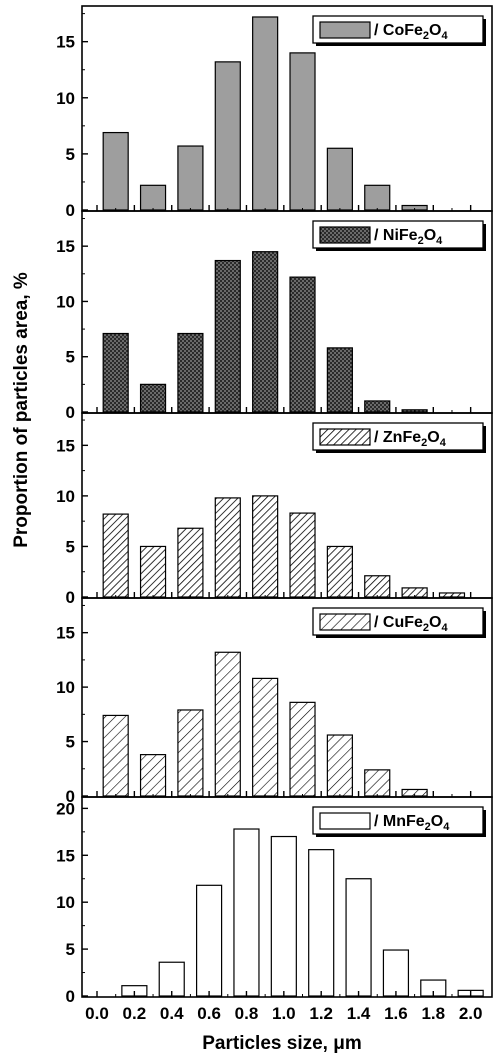 This screenshot has width=494, height=1059. I want to click on x-axis-title: Particles size, μm, so click(282, 1043).